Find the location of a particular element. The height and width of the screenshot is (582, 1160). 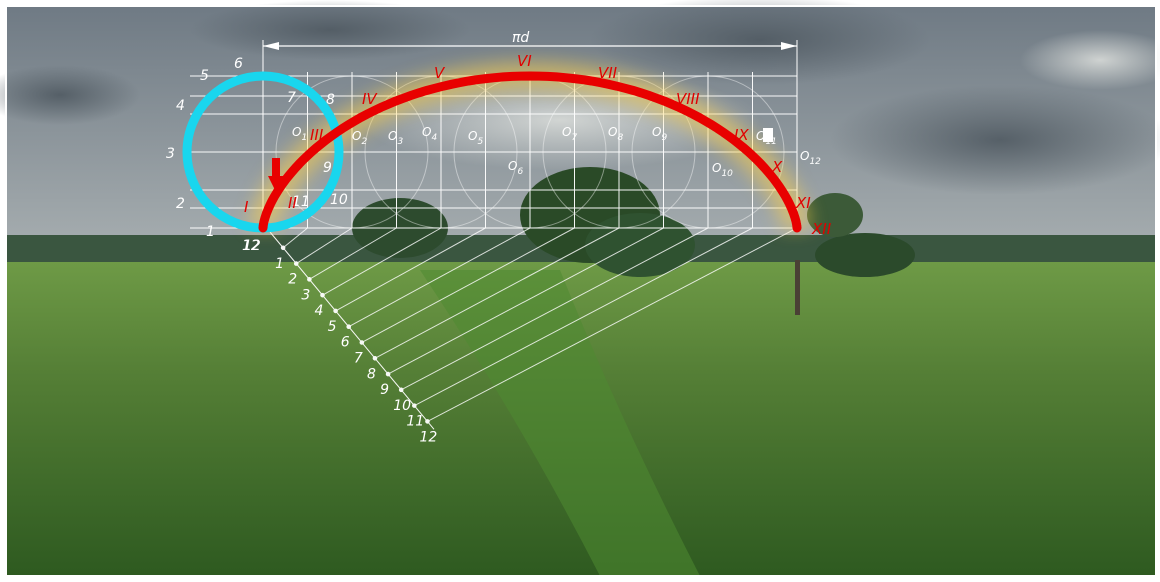

cycloid-point-label: XII is located at coordinates (821, 229).